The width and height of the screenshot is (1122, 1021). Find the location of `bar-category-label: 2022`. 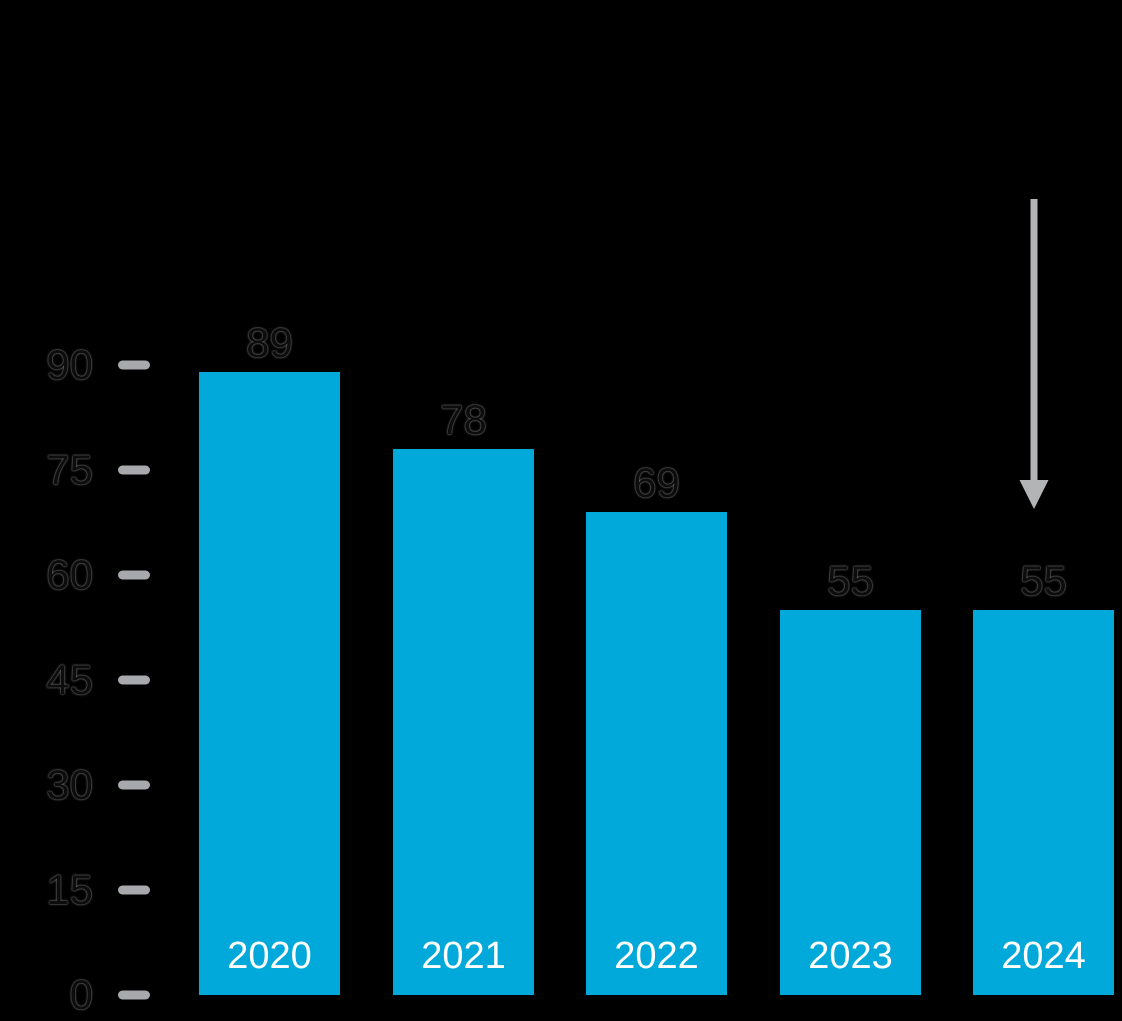

bar-category-label: 2022 is located at coordinates (656, 956).